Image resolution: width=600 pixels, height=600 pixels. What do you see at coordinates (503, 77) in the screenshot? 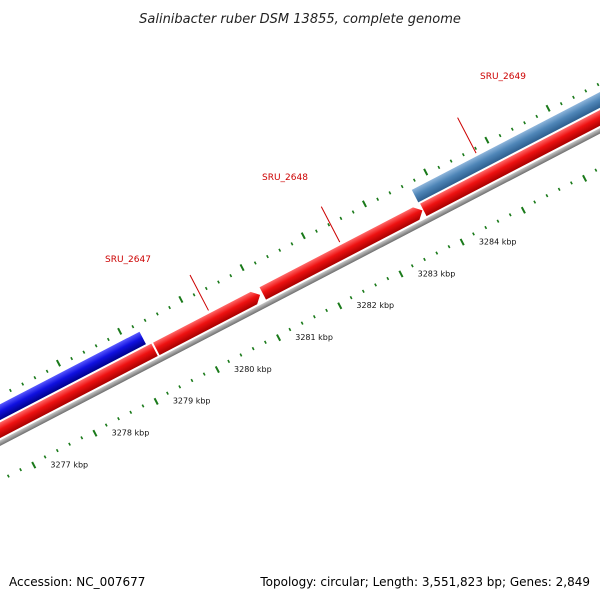
I see `gene-label-sru-2649: SRU_2649` at bounding box center [503, 77].